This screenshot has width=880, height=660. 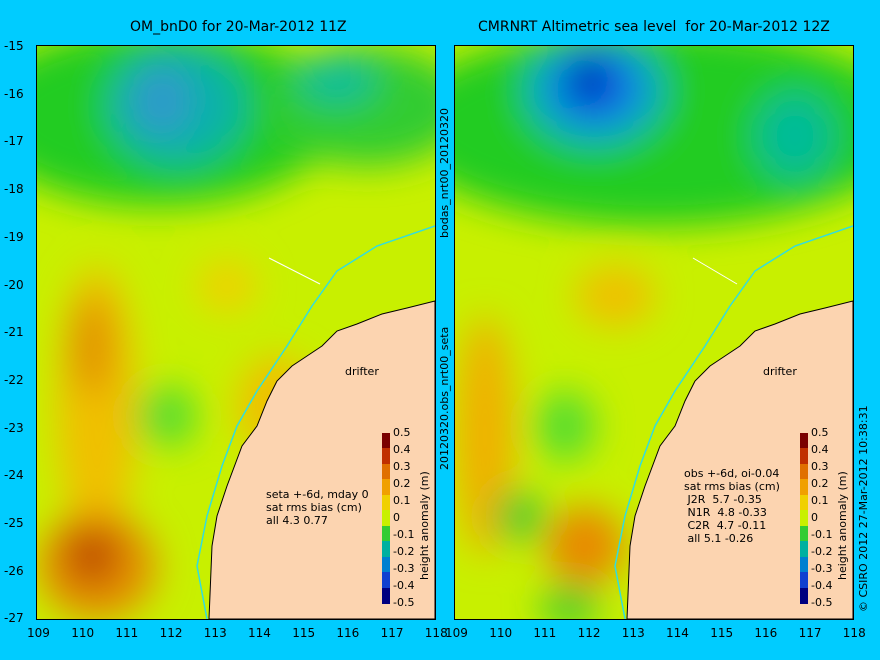 What do you see at coordinates (14, 379) in the screenshot?
I see `y-tick-label: -22` at bounding box center [14, 379].